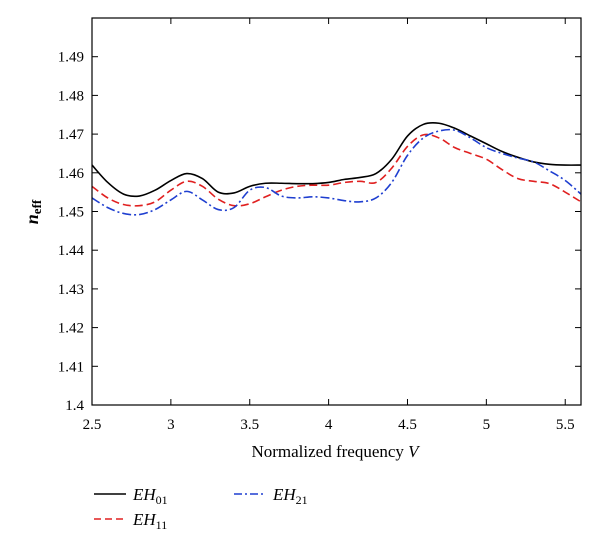  Describe the element at coordinates (329, 425) in the screenshot. I see `x-tick-label: 4` at that location.